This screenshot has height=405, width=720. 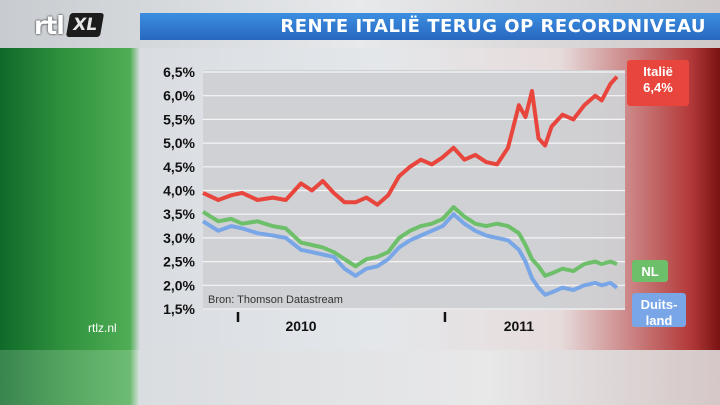 I want to click on site-url: rtlz.nl, so click(x=102, y=328).